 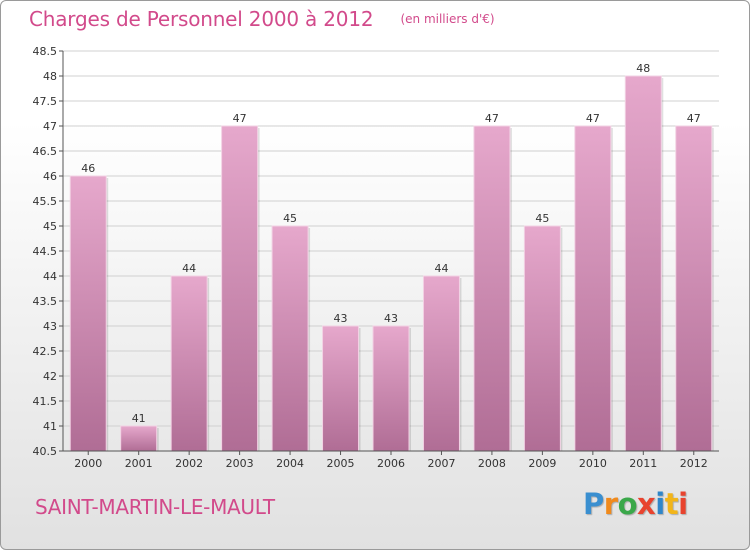 What do you see at coordinates (50, 326) in the screenshot?
I see `y-tick-label: 43` at bounding box center [50, 326].